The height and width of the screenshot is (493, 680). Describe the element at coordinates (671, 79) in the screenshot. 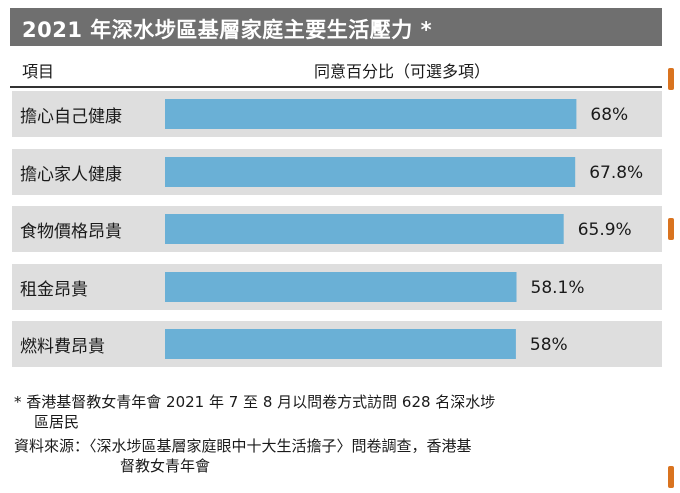

I see `edge-mark-top` at that location.